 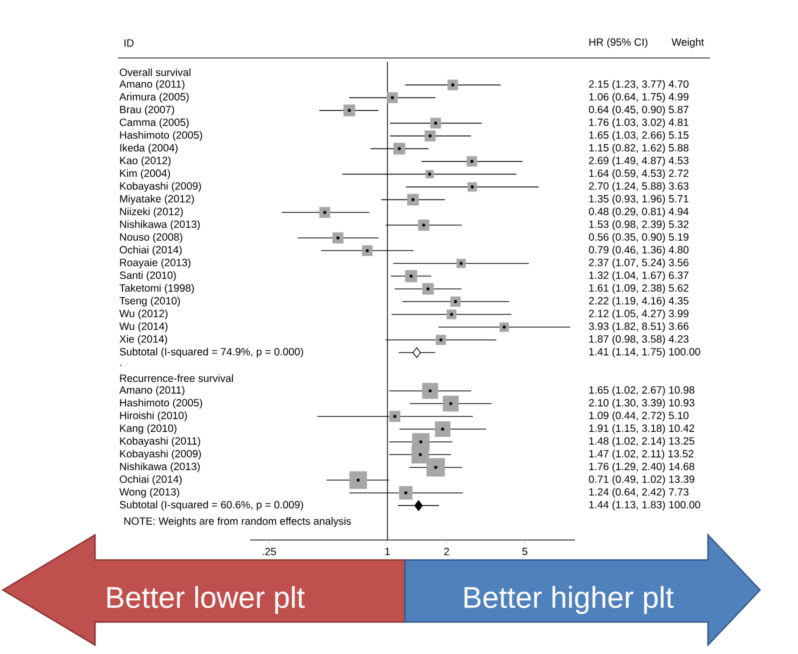 What do you see at coordinates (638, 238) in the screenshot?
I see `text: 0.56 (0.35, 0.90) 5.19` at bounding box center [638, 238].